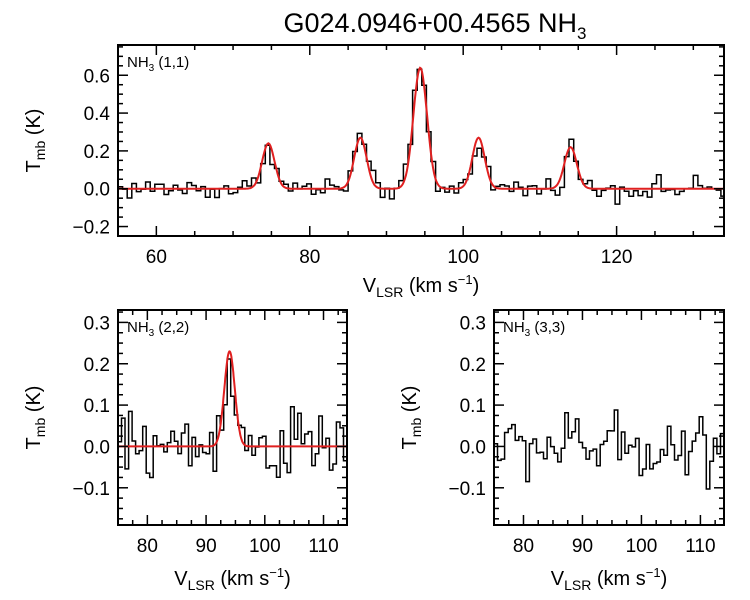 The width and height of the screenshot is (750, 600). What do you see at coordinates (97, 114) in the screenshot?
I see `y-tick-label: 0.4` at bounding box center [97, 114].